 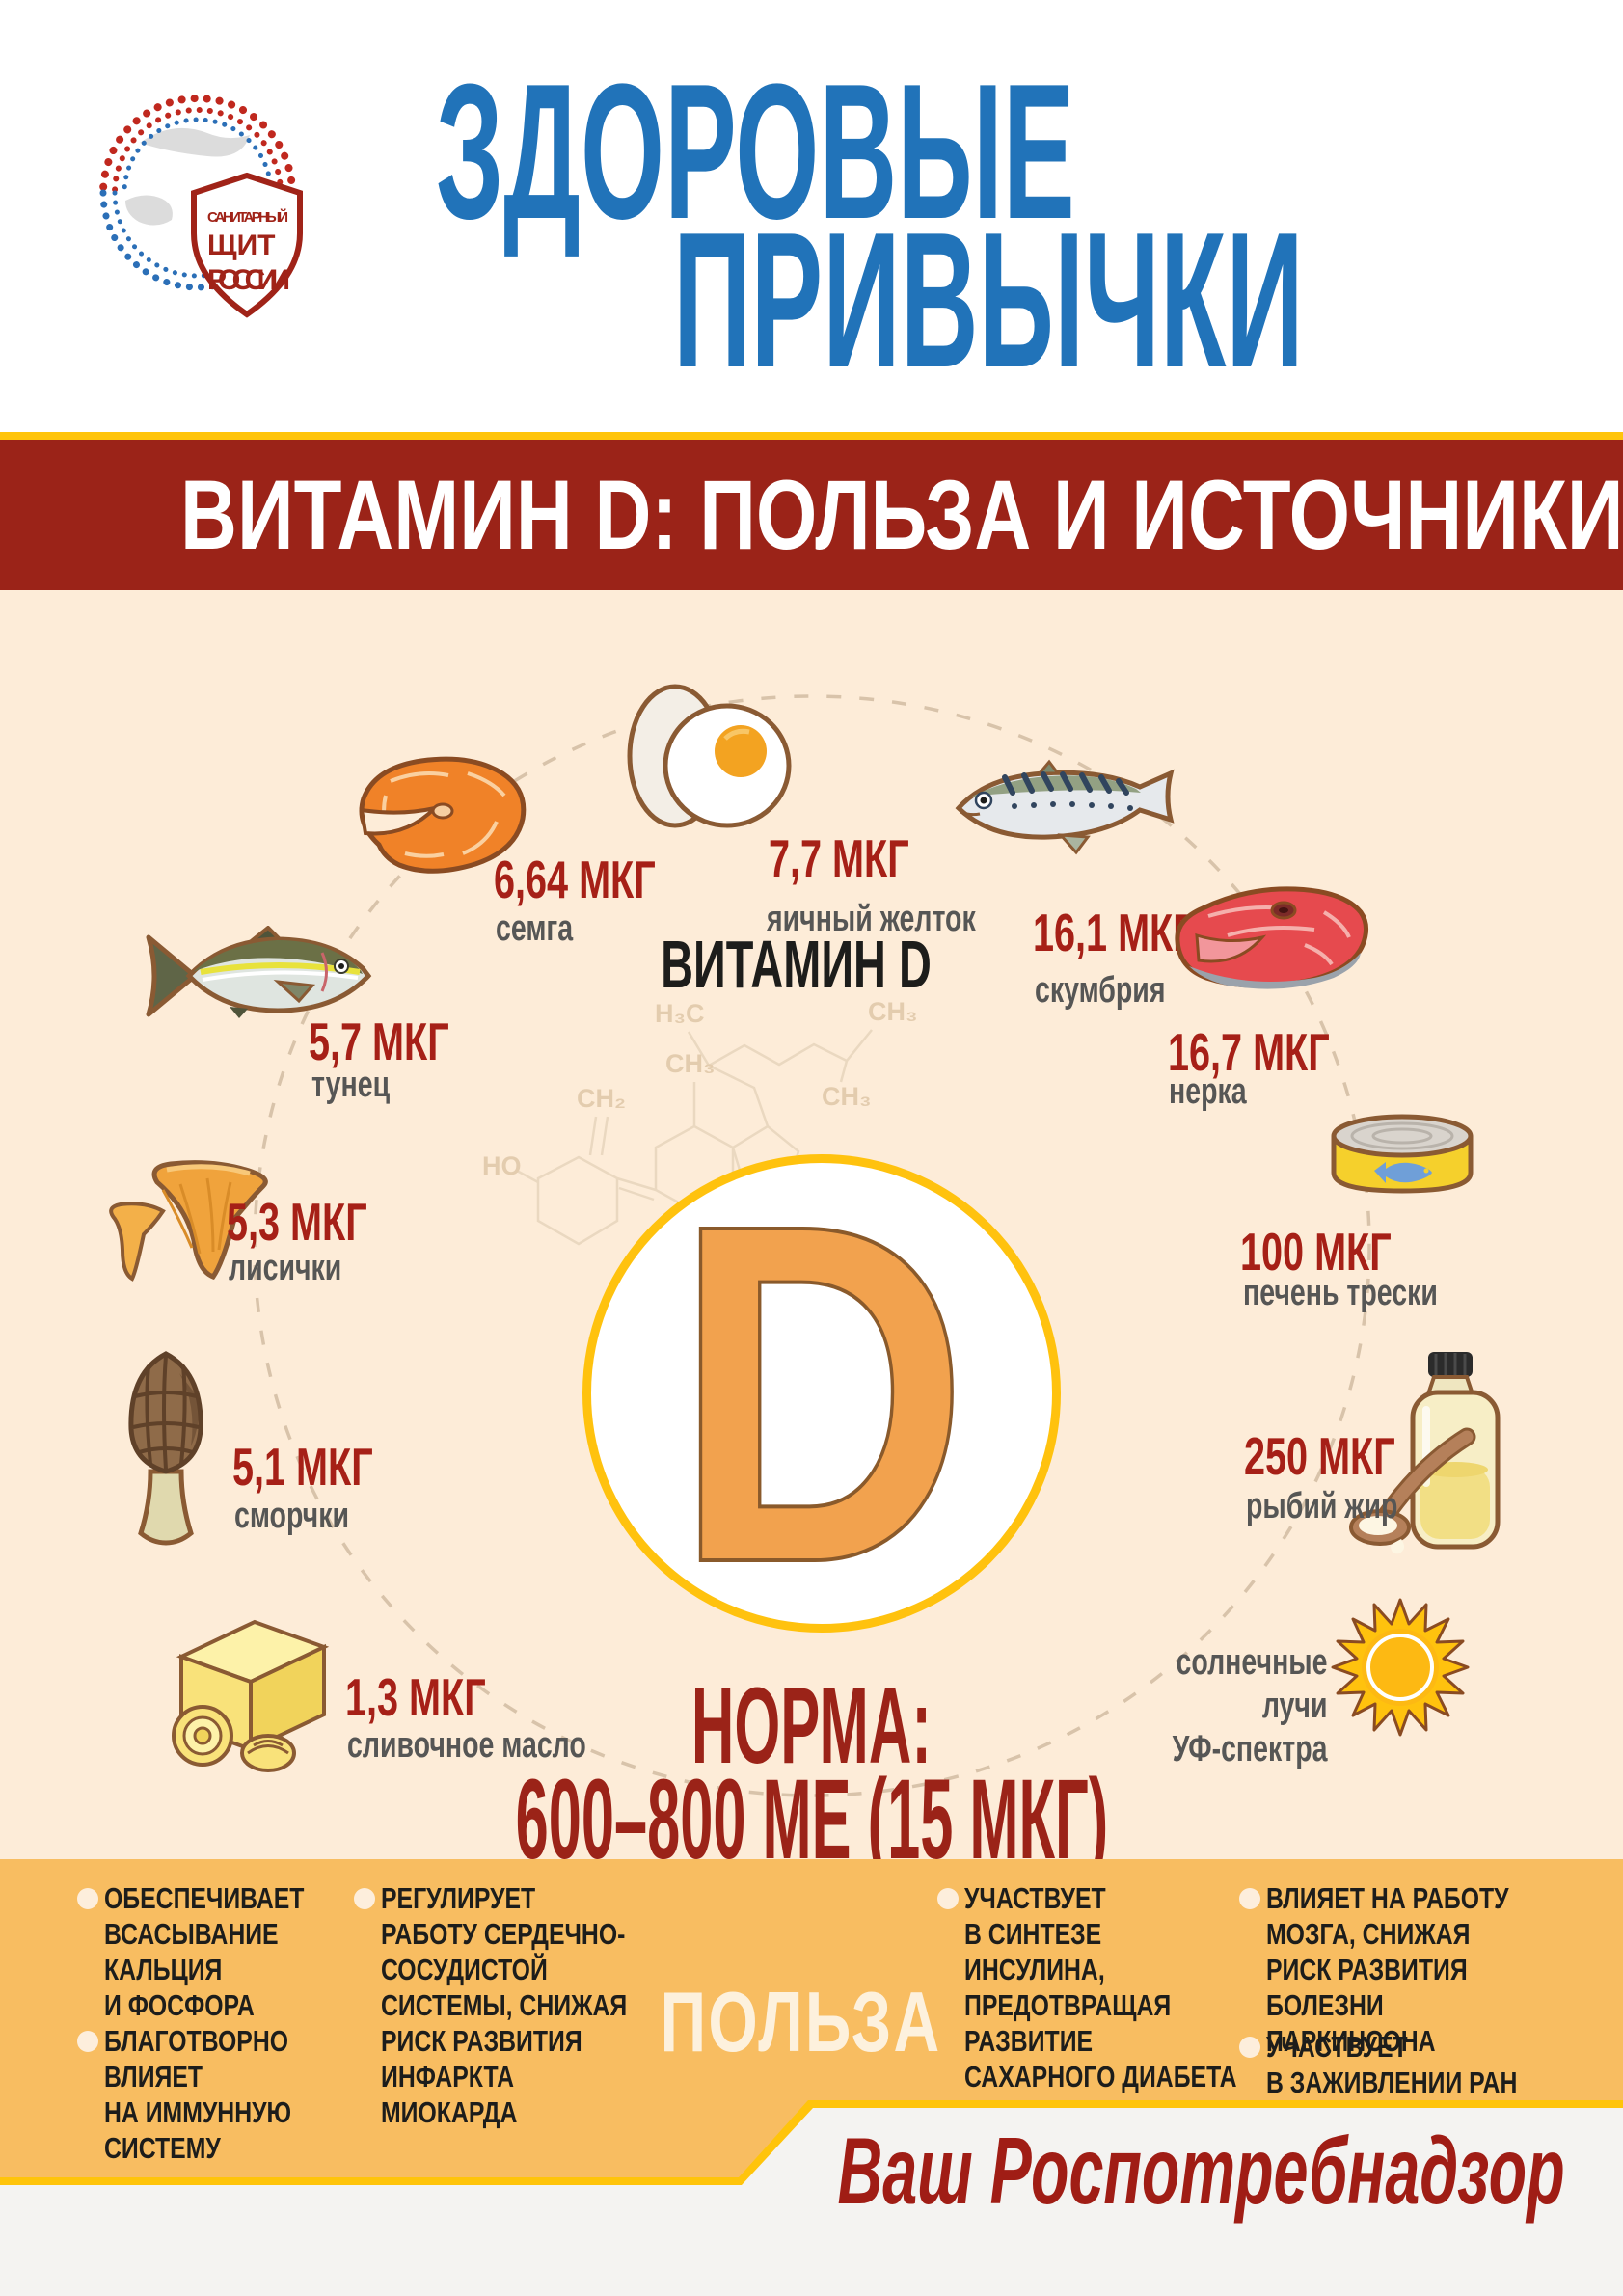 I want to click on chem-label-ch3-b: CH₃, so click(x=846, y=1096).